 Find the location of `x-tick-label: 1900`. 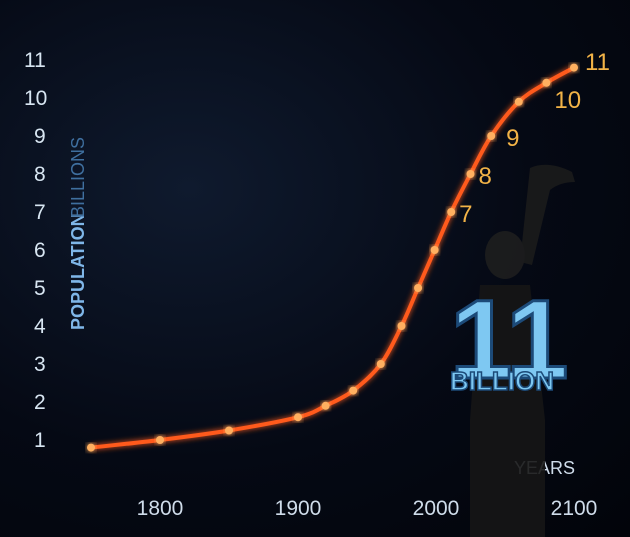

x-tick-label: 1900 is located at coordinates (298, 508).